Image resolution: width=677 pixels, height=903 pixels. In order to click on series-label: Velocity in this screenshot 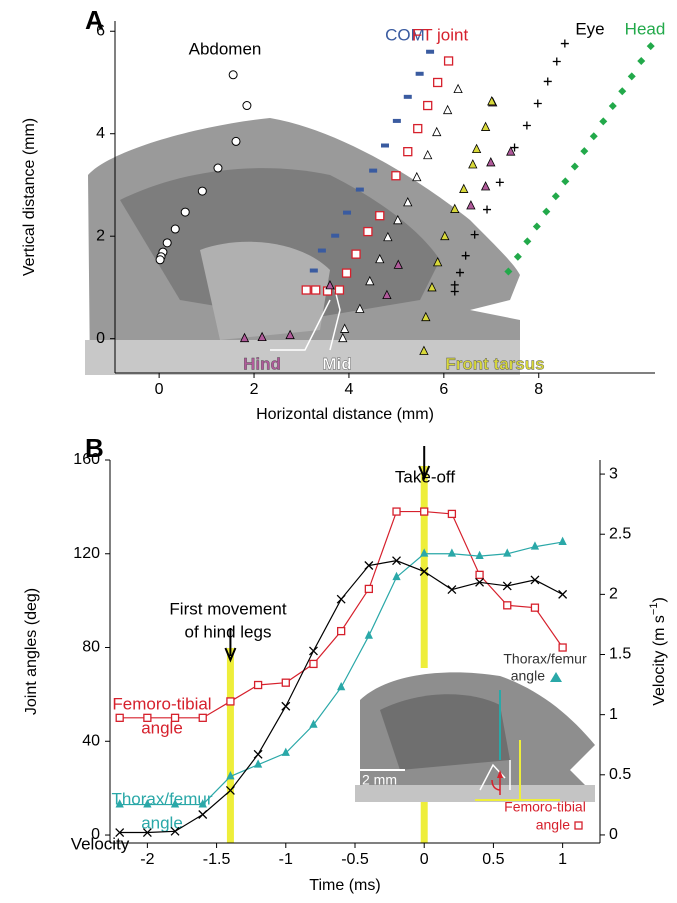, I will do `click(100, 843)`.